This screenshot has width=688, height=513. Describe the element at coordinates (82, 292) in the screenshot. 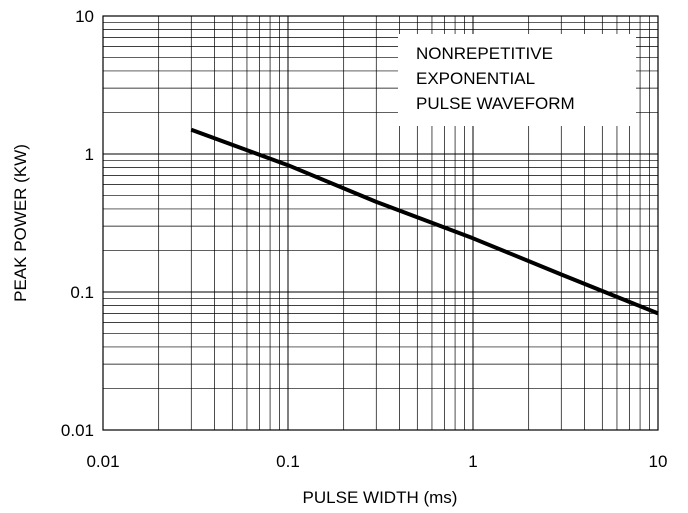

I see `y-tick-label: 0.1` at that location.